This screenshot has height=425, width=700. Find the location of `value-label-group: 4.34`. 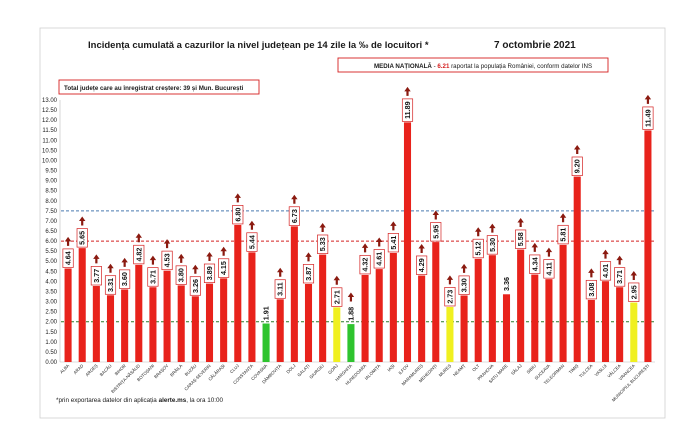

value-label-group: 4.34 is located at coordinates (535, 264).